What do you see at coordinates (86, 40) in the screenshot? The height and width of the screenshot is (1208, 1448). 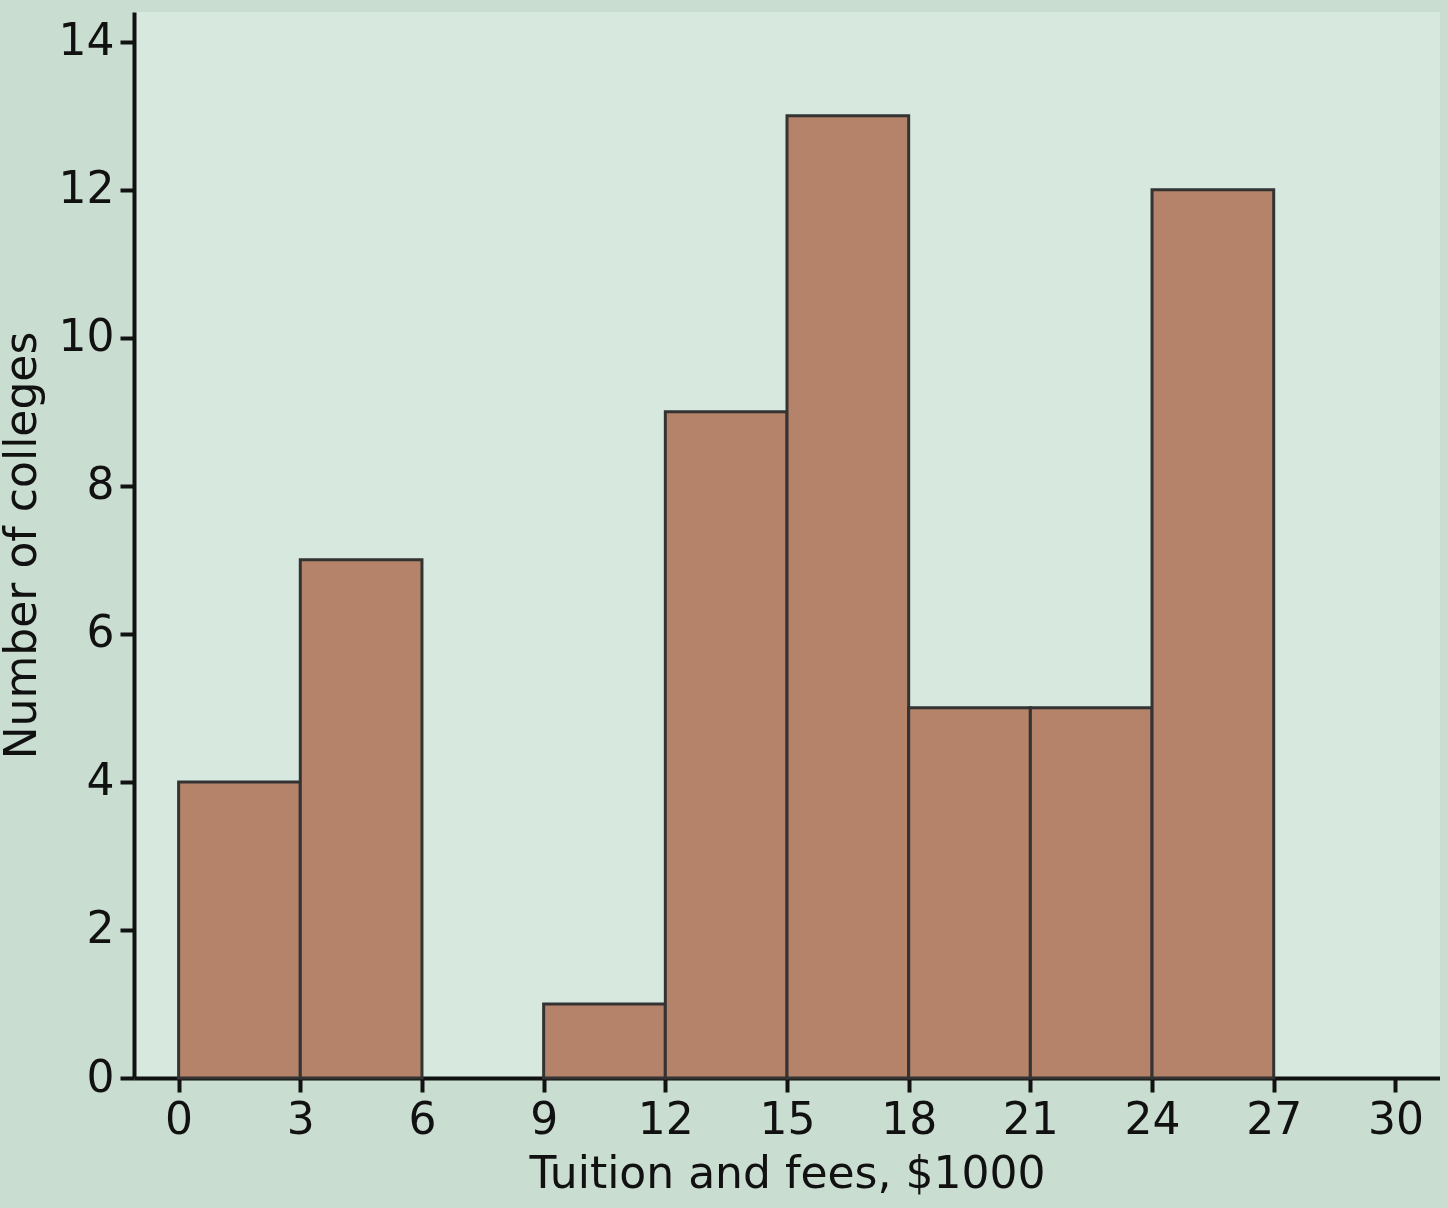 I see `y-tick-label: 14` at bounding box center [86, 40].